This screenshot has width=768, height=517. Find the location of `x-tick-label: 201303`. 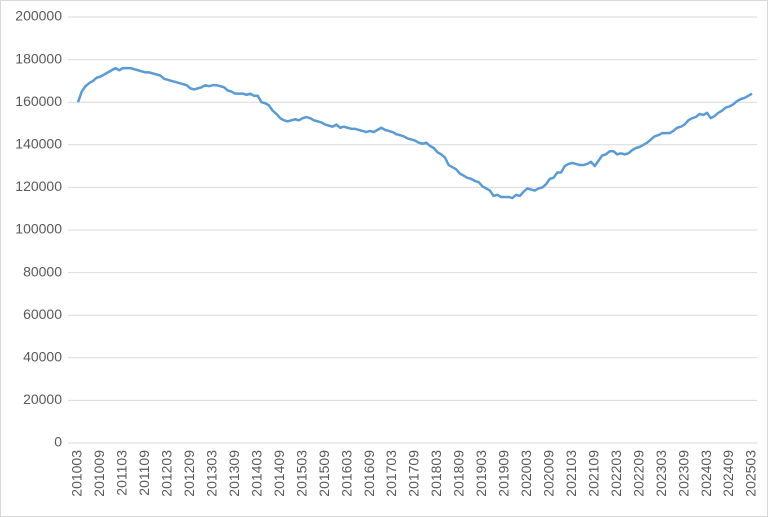

x-tick-label: 201303 is located at coordinates (212, 473).